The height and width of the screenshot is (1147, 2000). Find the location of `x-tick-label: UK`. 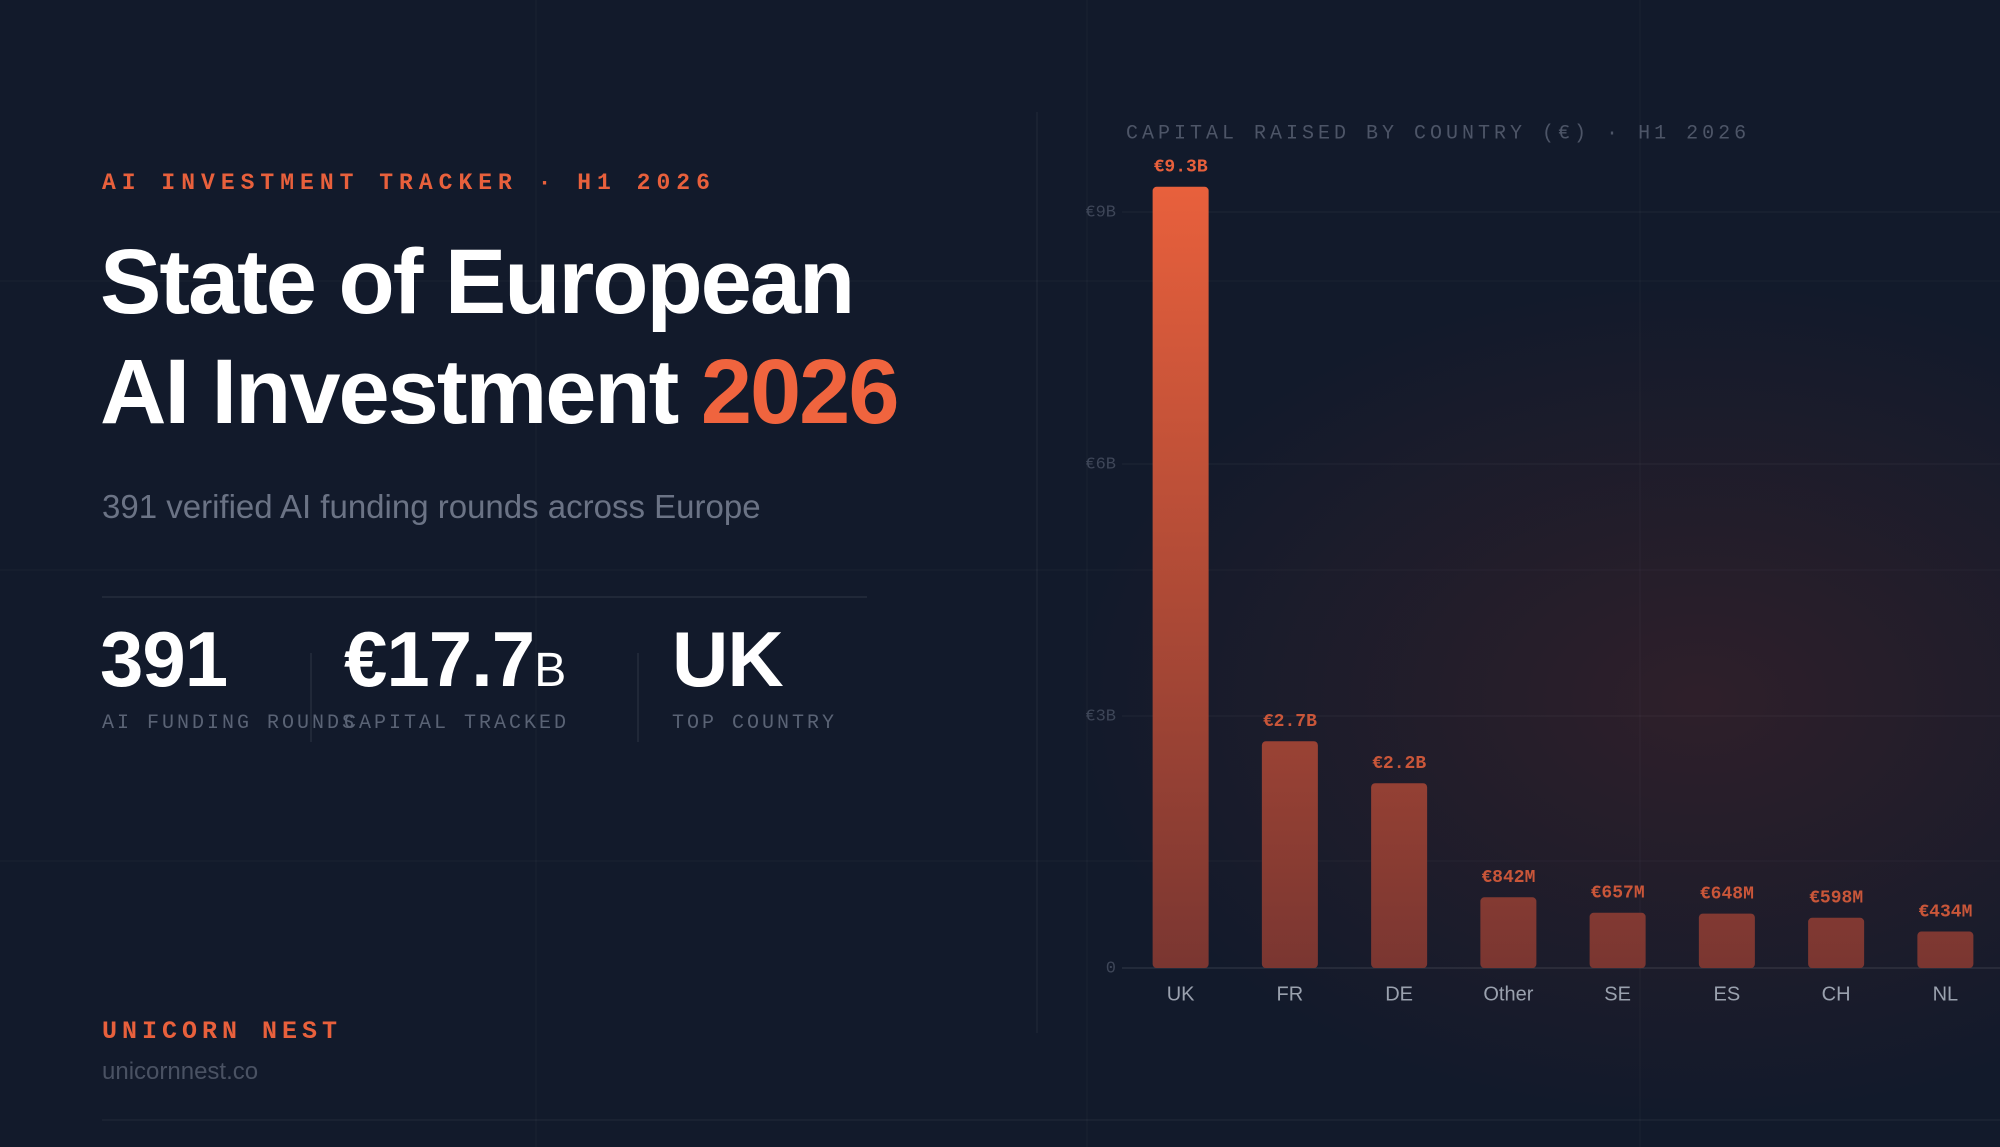

x-tick-label: UK is located at coordinates (1181, 994).